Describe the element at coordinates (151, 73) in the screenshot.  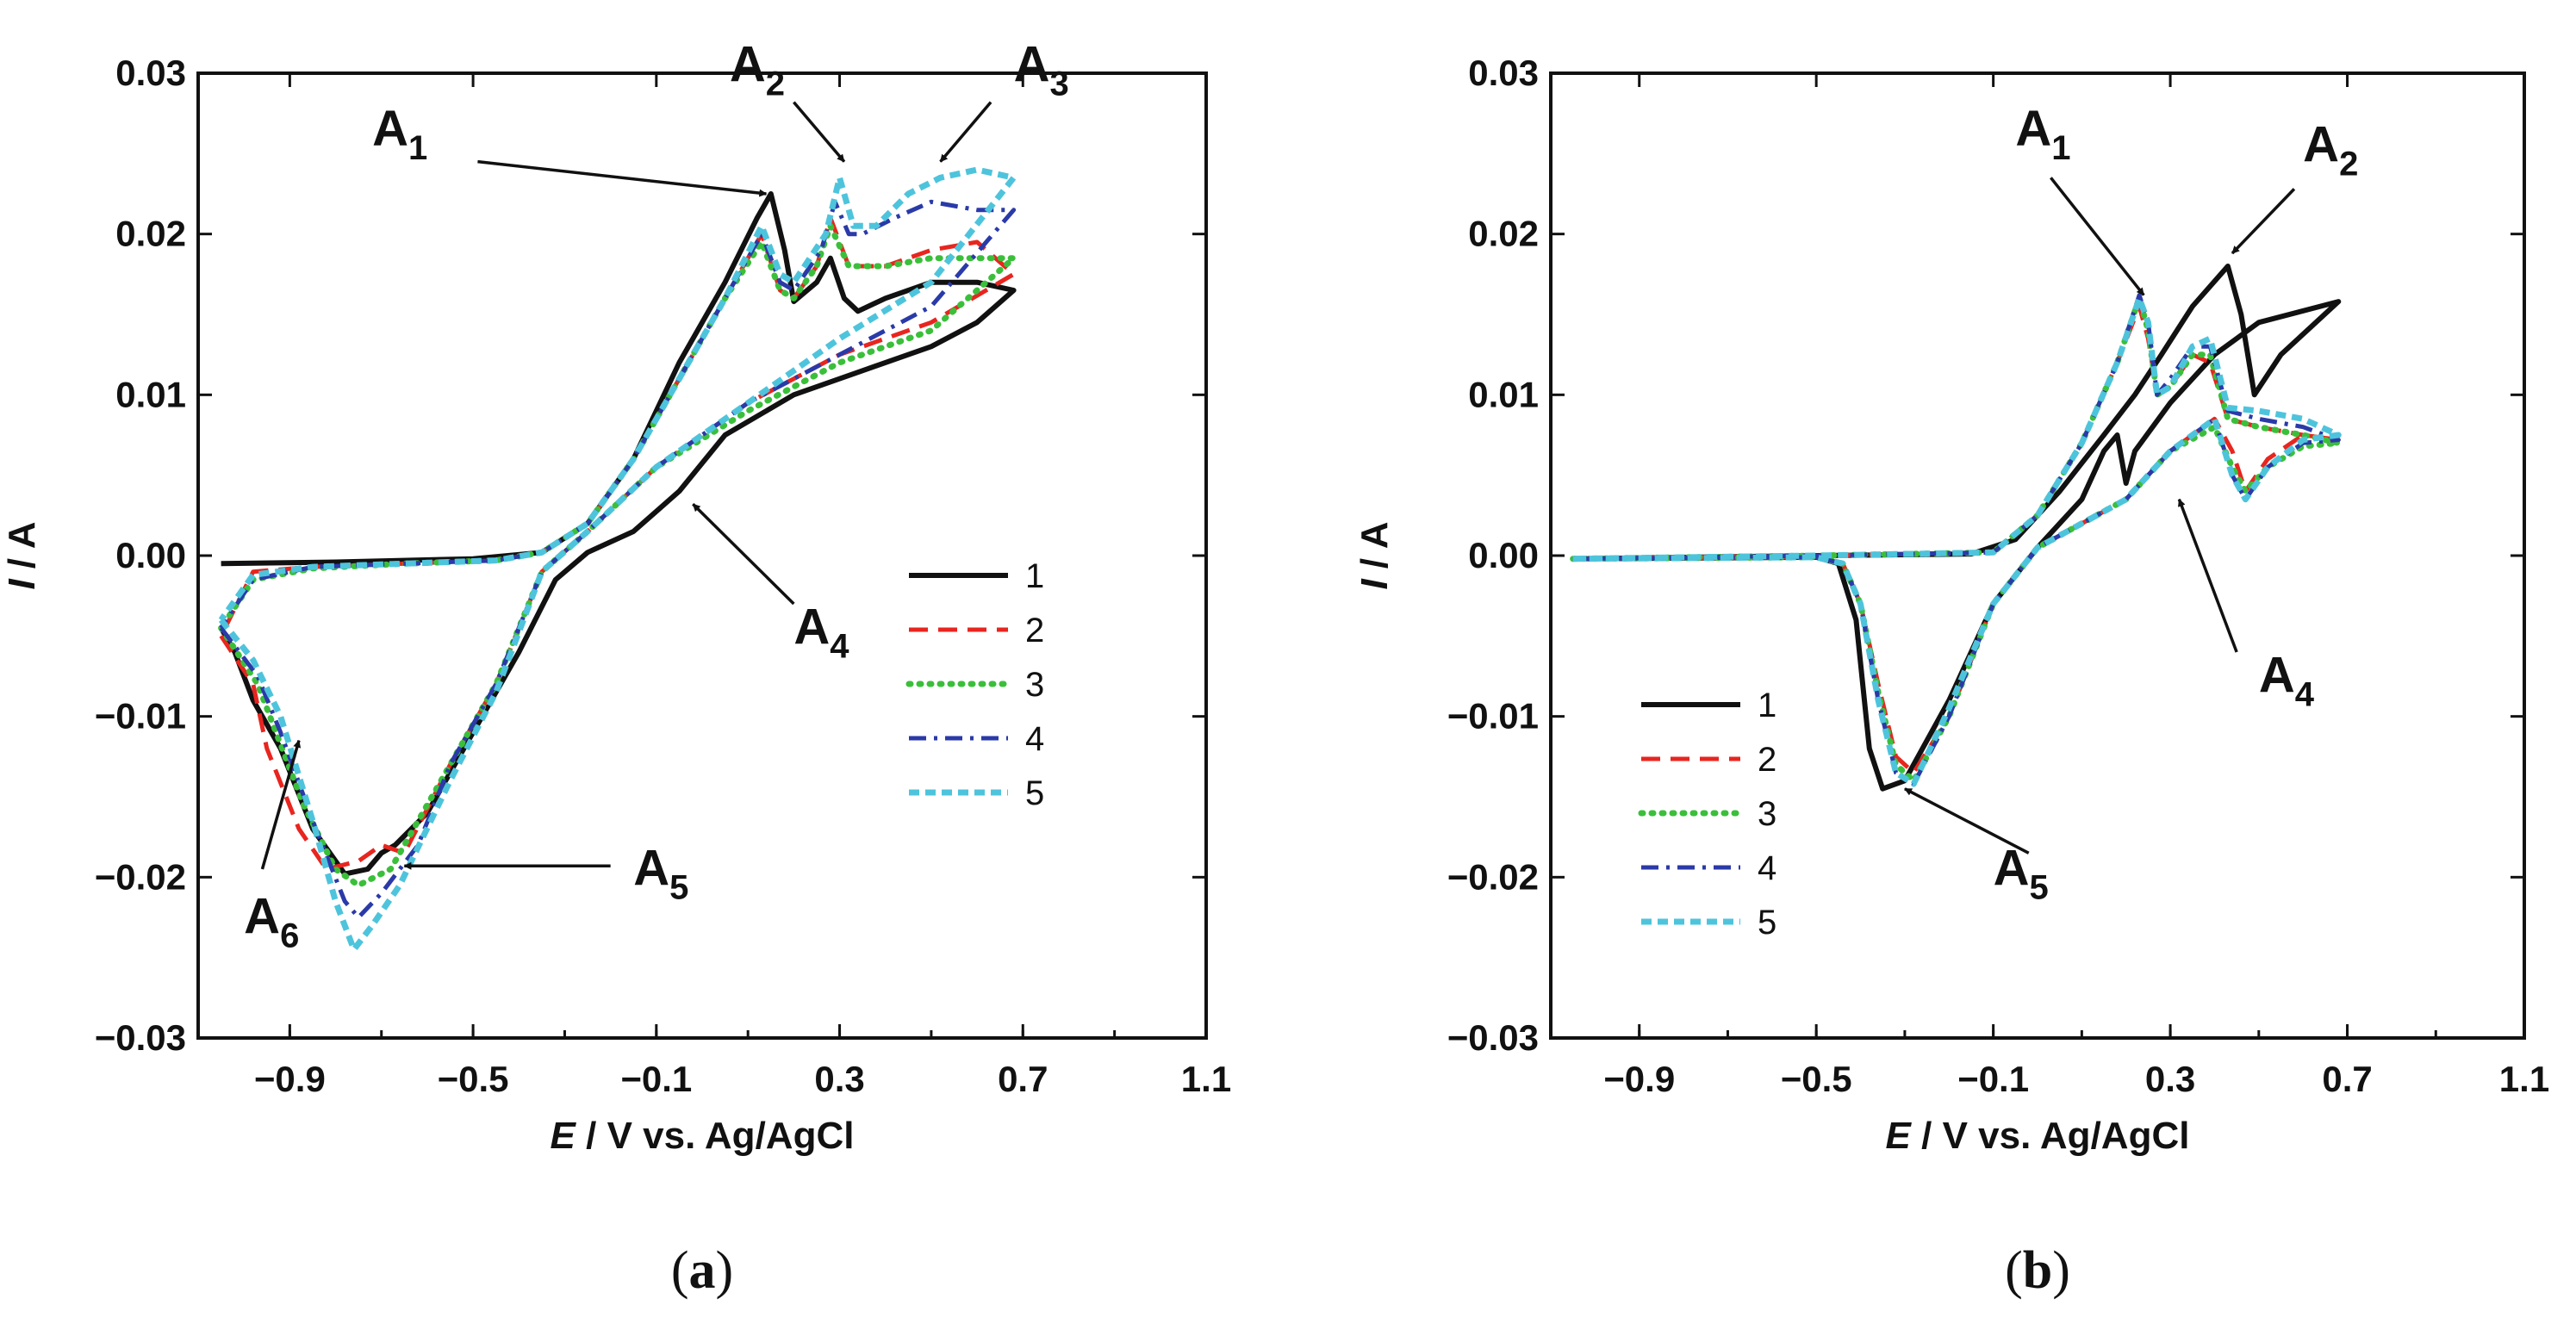
I see `panel-a-y-tick-label: 0.03` at that location.